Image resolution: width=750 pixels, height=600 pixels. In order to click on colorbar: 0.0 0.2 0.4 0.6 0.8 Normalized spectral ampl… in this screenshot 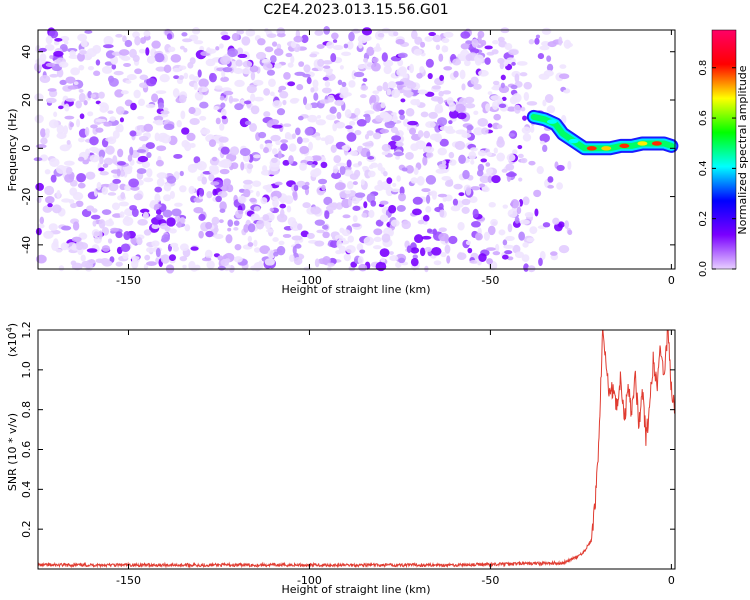, I will do `click(723, 153)`.